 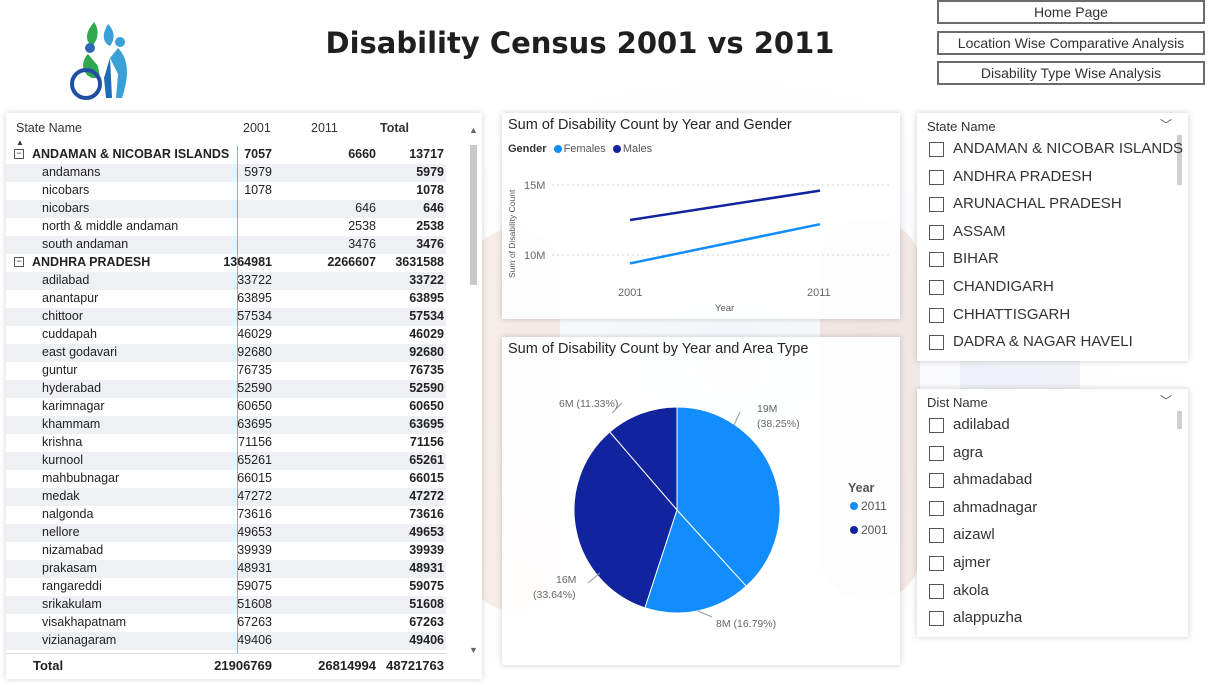 What do you see at coordinates (226, 425) in the screenshot?
I see `table-row: khammam 63695 63695` at bounding box center [226, 425].